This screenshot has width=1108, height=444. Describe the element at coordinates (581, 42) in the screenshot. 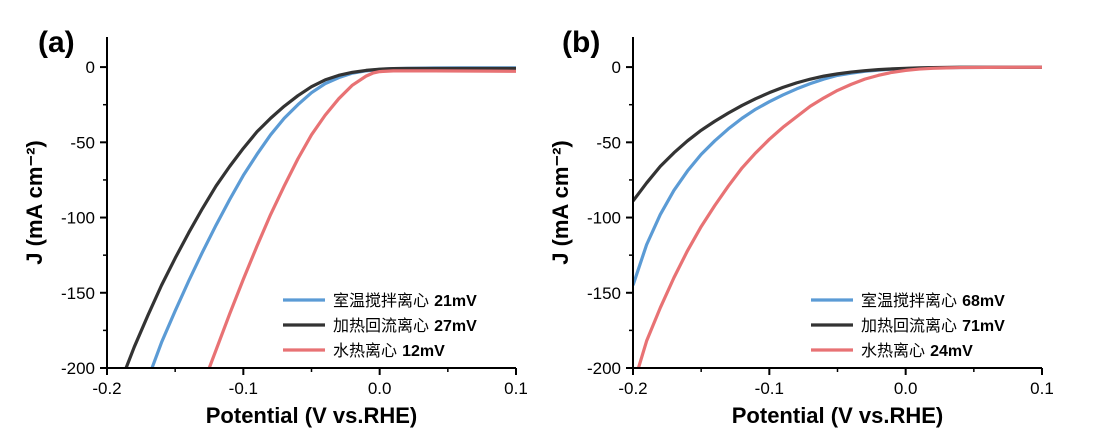

I see `panel-label: (b)` at that location.